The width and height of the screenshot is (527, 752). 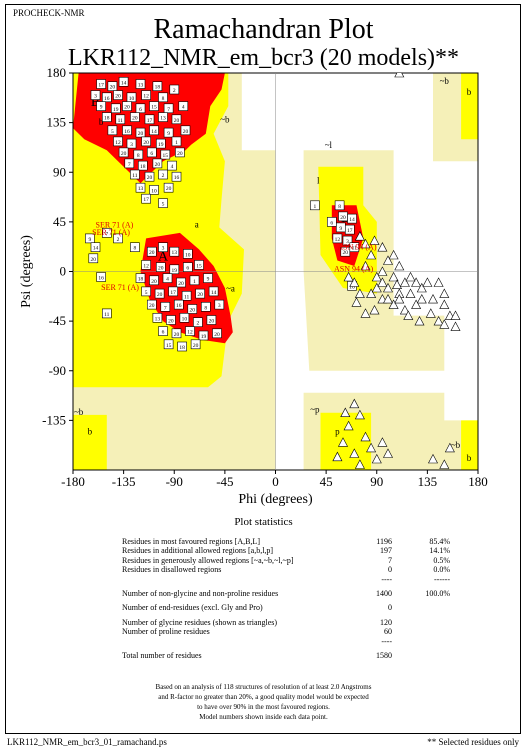 I want to click on region-label: b, so click(x=469, y=92).